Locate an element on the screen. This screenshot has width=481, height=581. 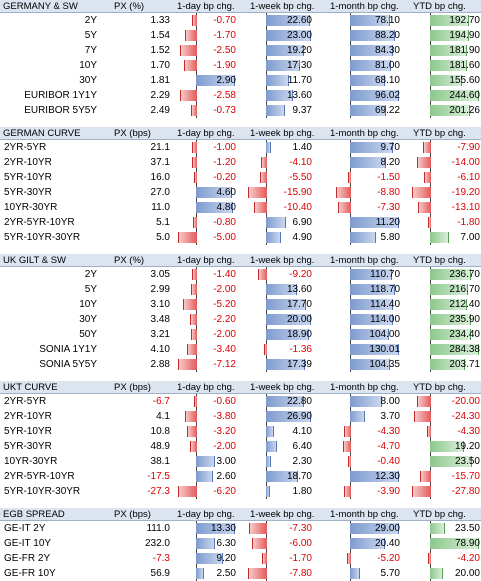
table-row: 2YR-10YR 4.1 -3.80 26.90 3.70 -24.30 is located at coordinates (240, 416).